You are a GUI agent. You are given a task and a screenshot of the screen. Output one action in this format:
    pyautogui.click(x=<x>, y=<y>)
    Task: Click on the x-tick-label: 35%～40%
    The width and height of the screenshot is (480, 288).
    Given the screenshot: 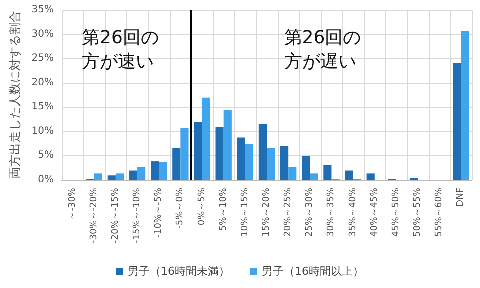 What is the action you would take?
    pyautogui.click(x=353, y=213)
    